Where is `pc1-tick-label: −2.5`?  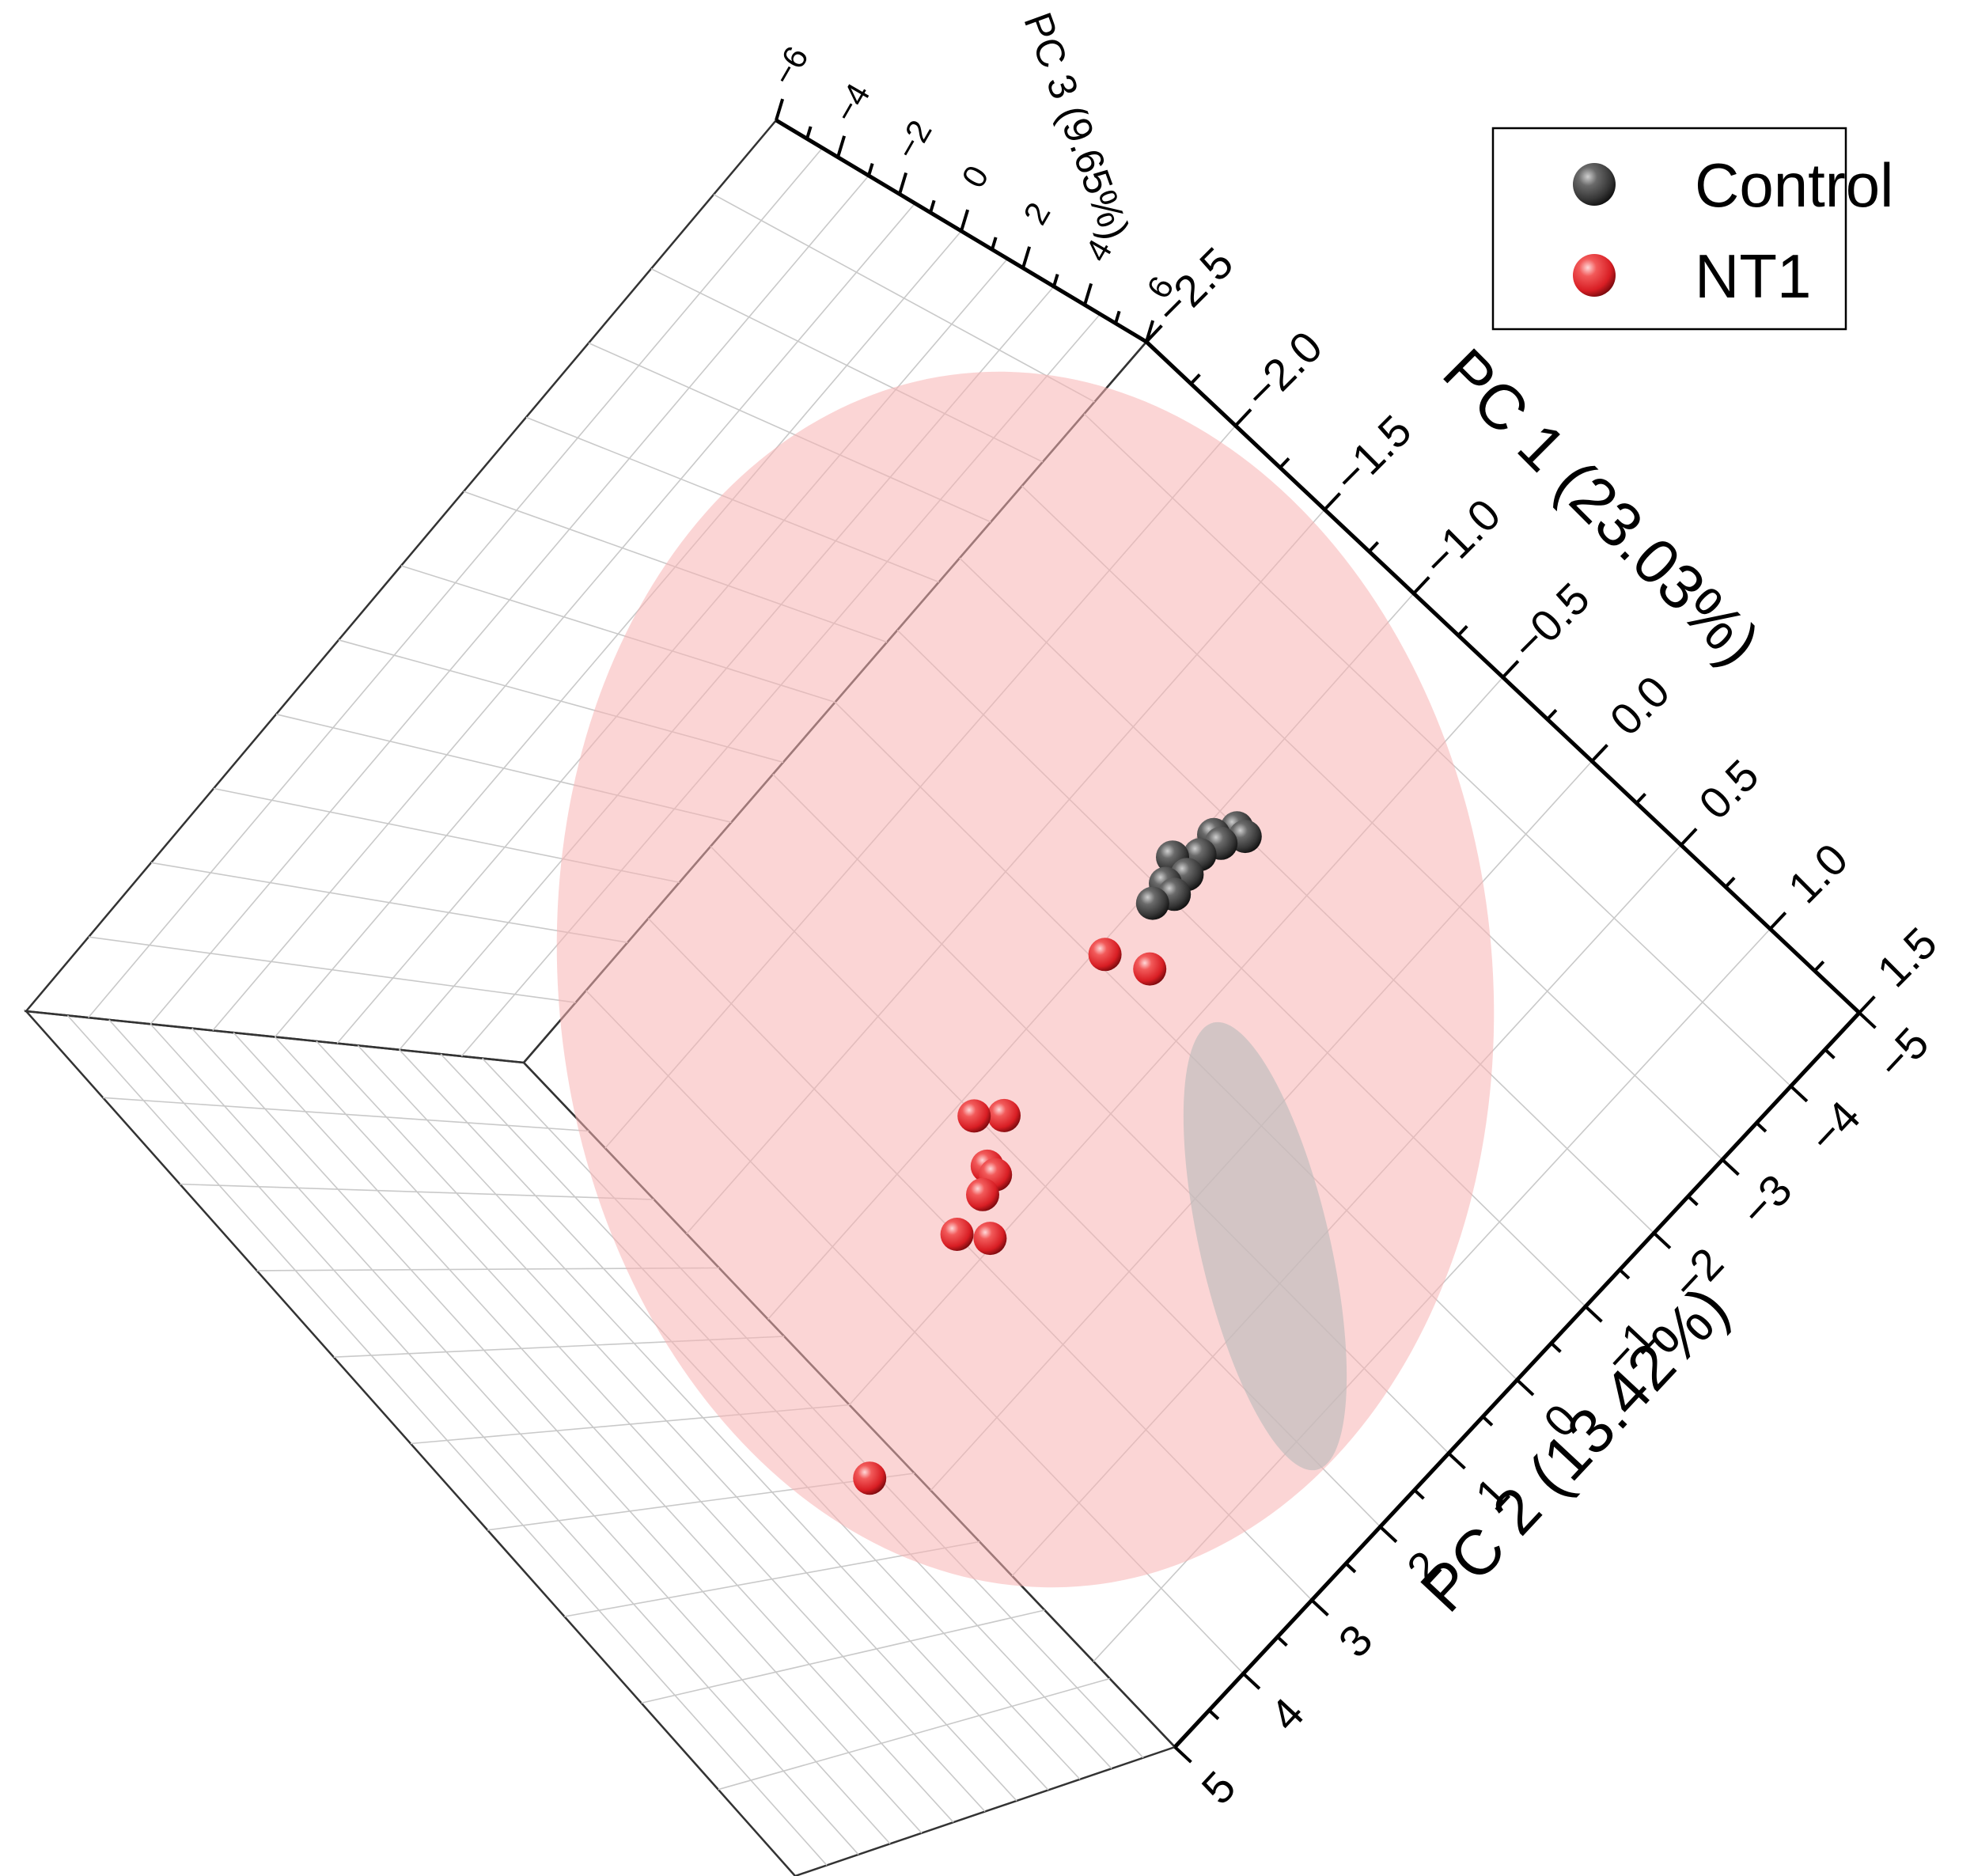 pc1-tick-label: −2.5 is located at coordinates (1194, 286).